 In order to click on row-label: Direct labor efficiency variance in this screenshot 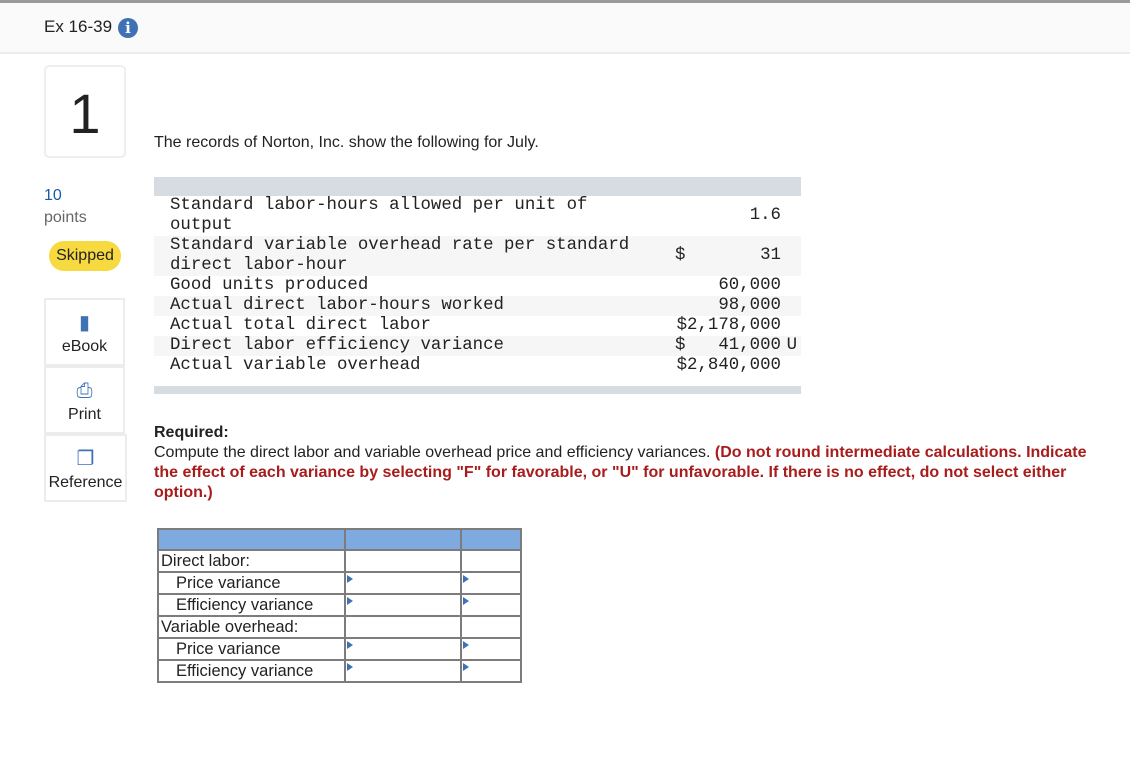, I will do `click(337, 345)`.